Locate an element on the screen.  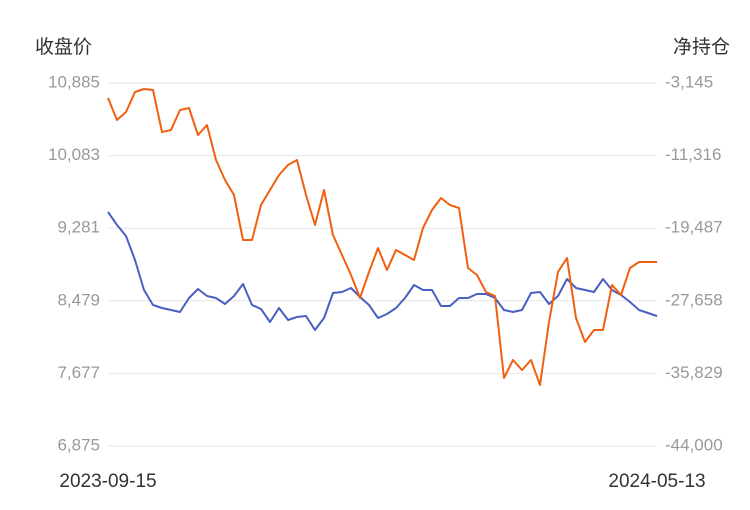
y-tick-label: 8,479 is located at coordinates (78, 299).